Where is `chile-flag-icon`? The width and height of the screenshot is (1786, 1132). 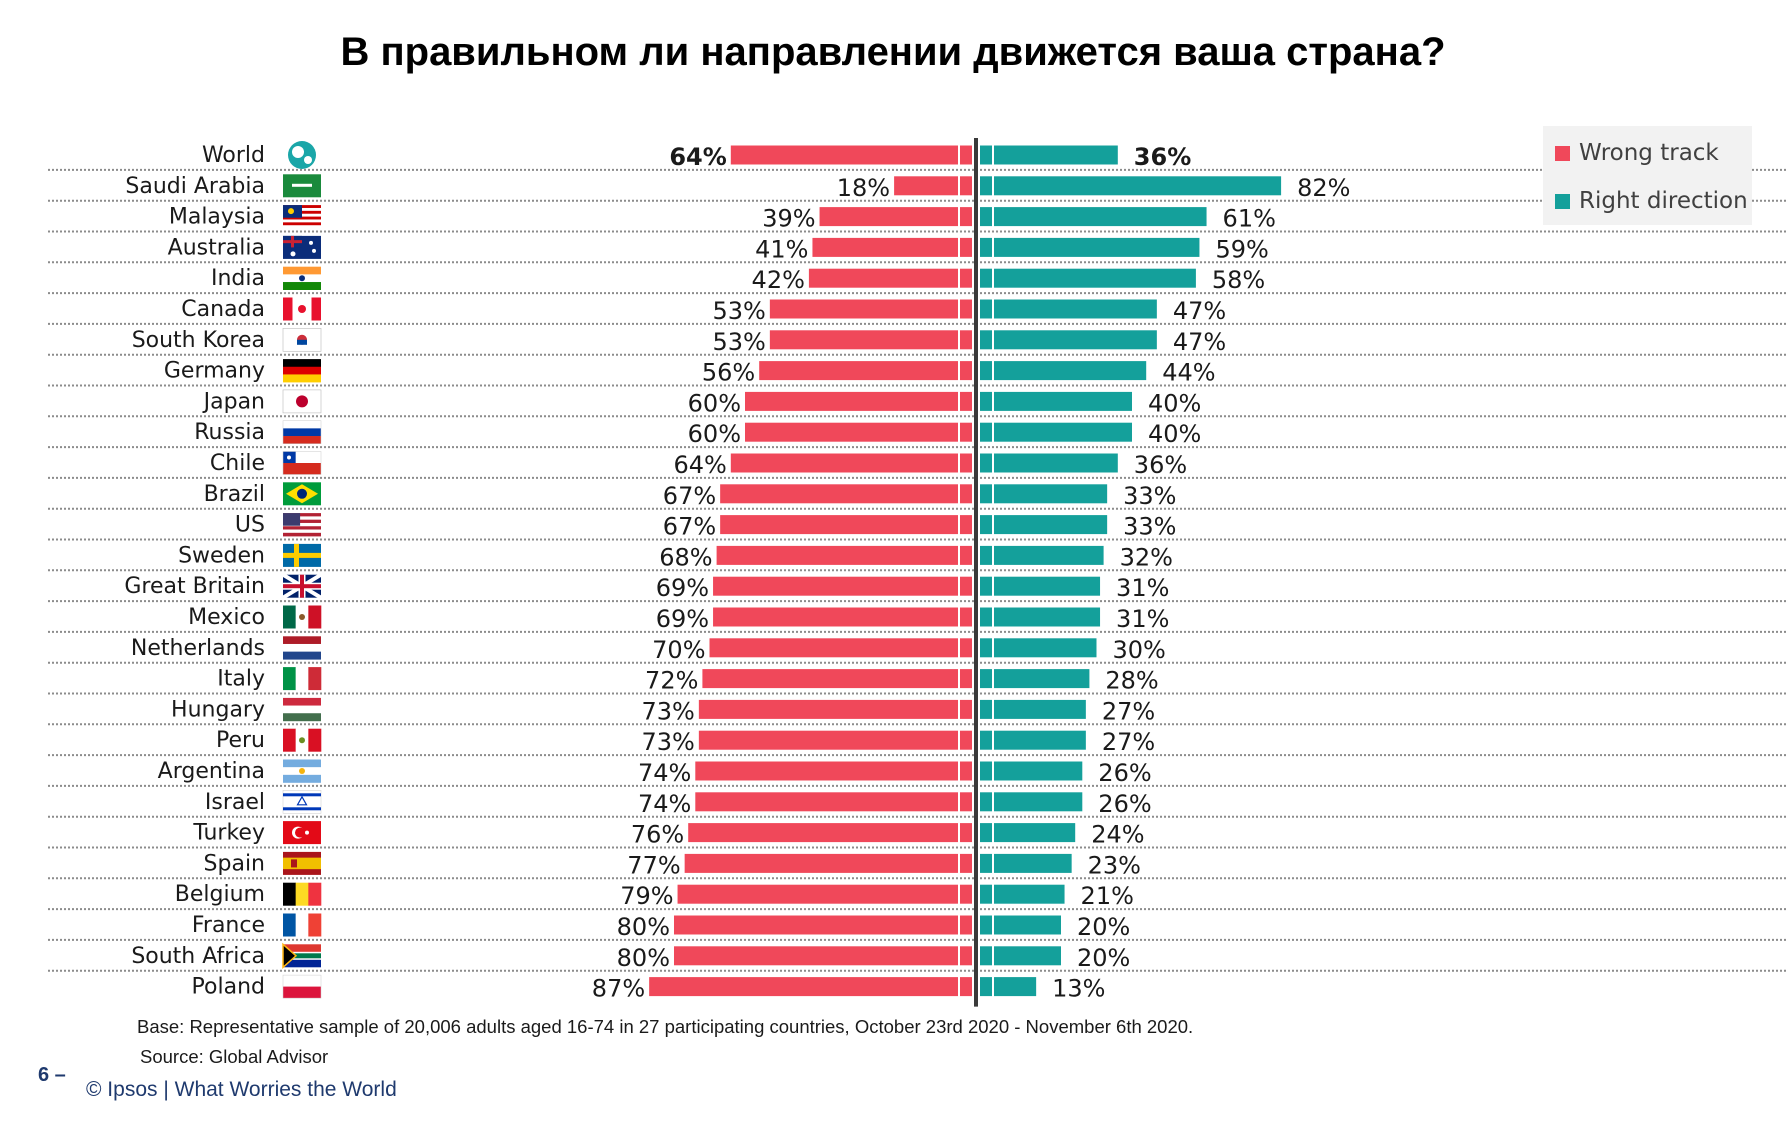 chile-flag-icon is located at coordinates (302, 463).